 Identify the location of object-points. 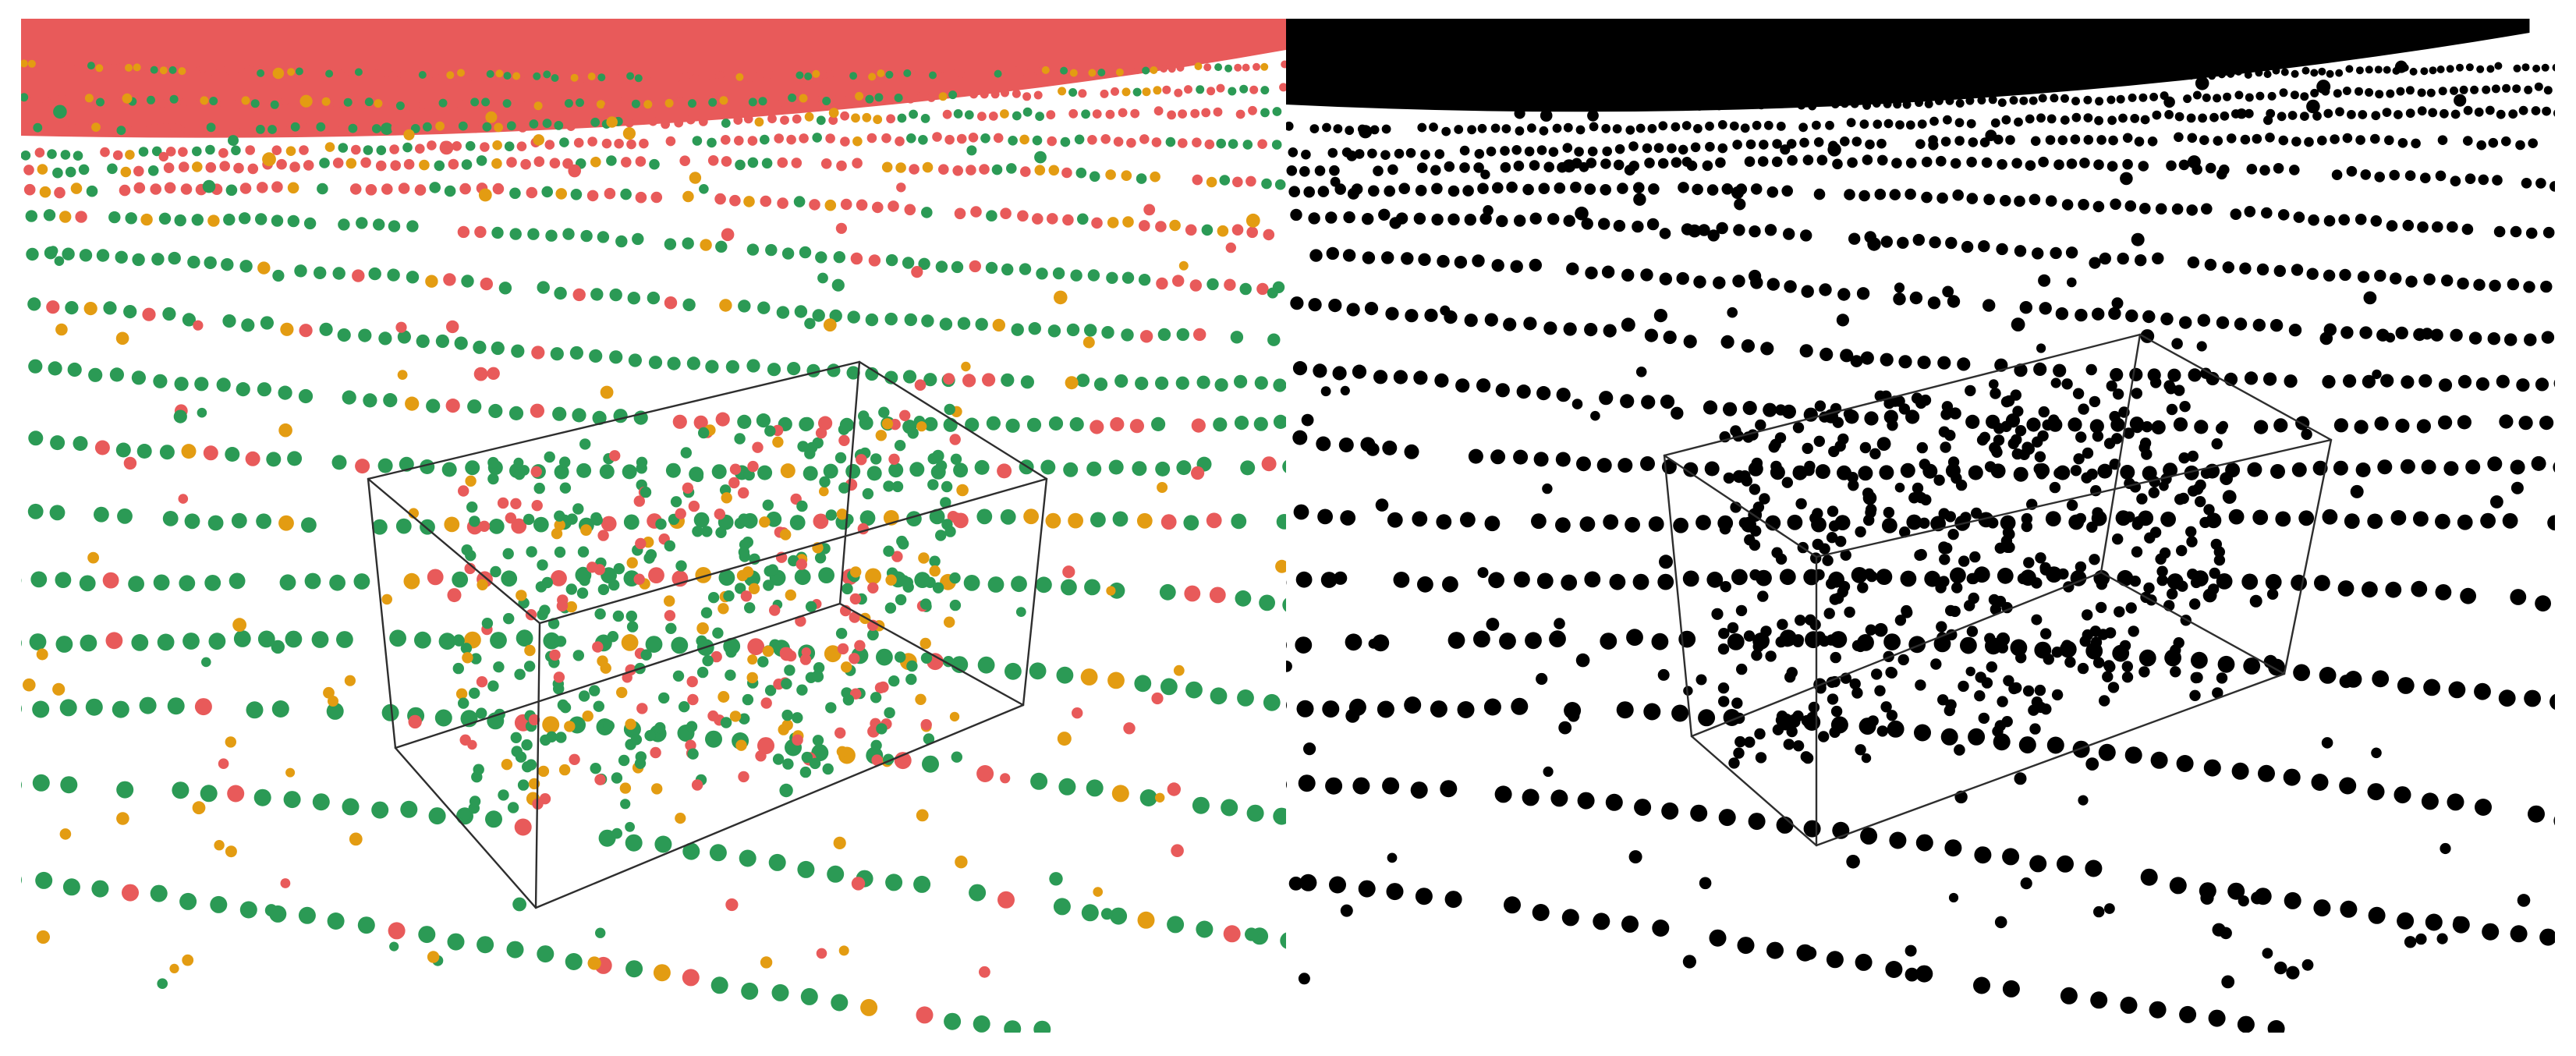
(707, 609).